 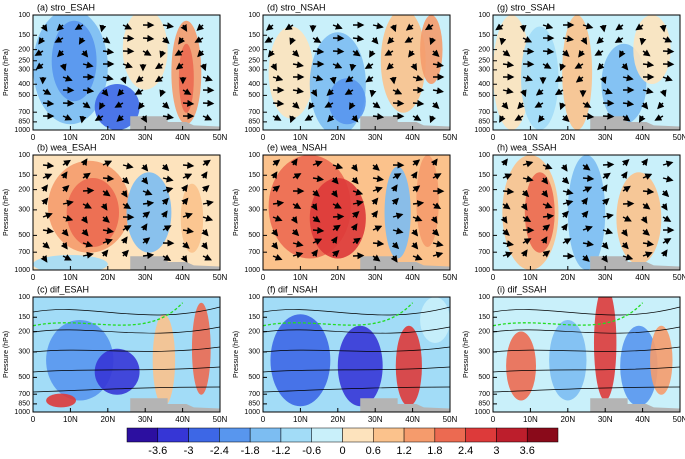 What do you see at coordinates (311, 449) in the screenshot?
I see `colorbar-tick-label: -0.6` at bounding box center [311, 449].